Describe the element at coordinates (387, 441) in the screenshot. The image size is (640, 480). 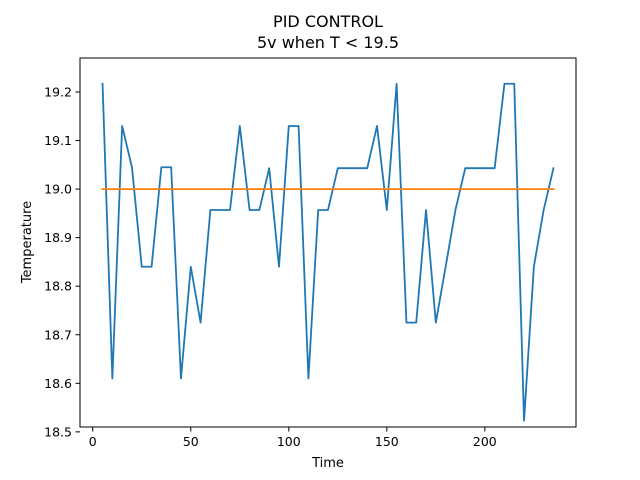
I see `x-tick-label: 150` at that location.